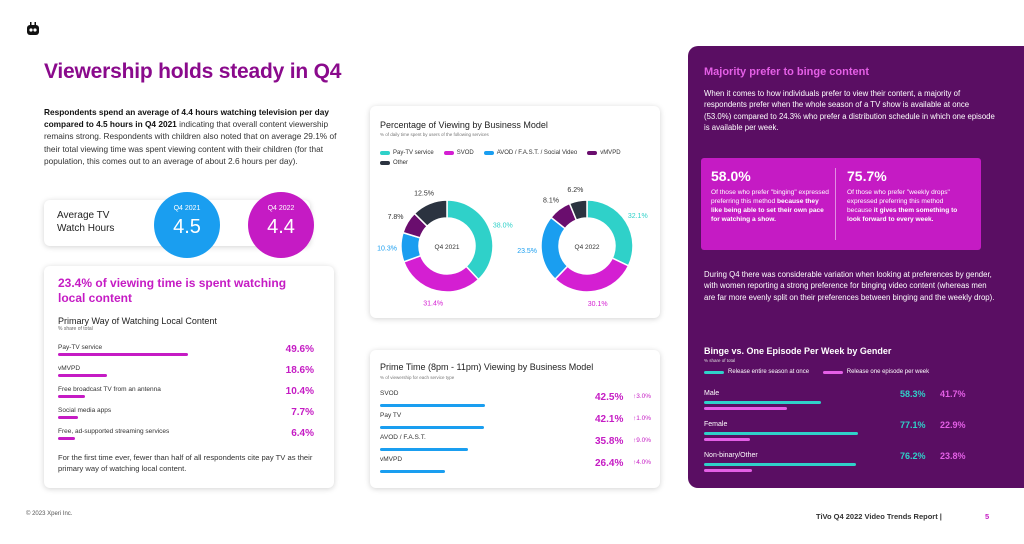 Image resolution: width=1024 pixels, height=544 pixels. I want to click on binge-row: Non-binary/Other 76.2% 23.8%, so click(849, 464).